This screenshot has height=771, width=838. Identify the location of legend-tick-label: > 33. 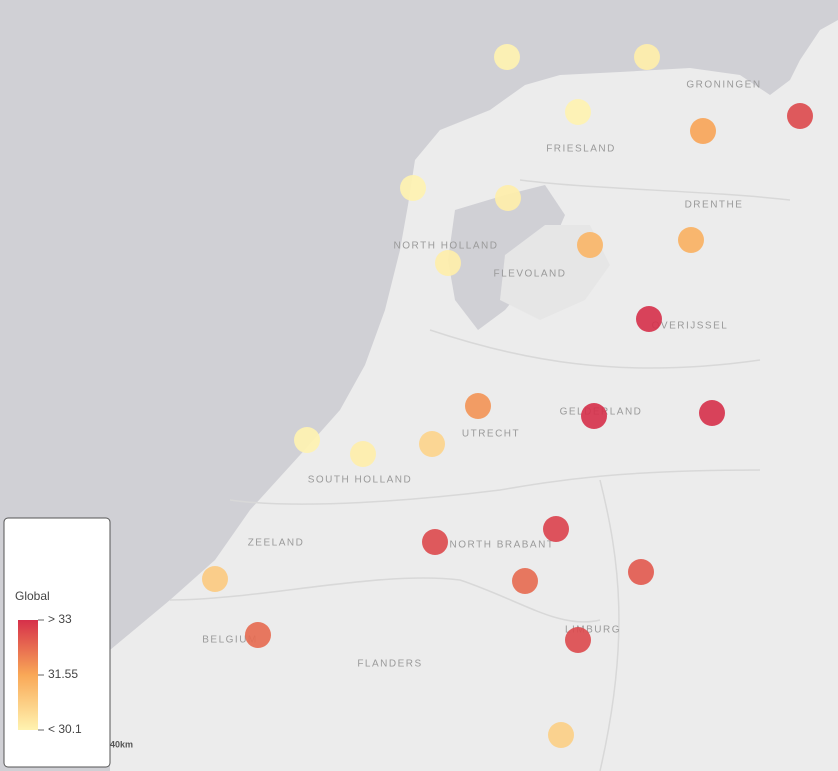
(60, 619).